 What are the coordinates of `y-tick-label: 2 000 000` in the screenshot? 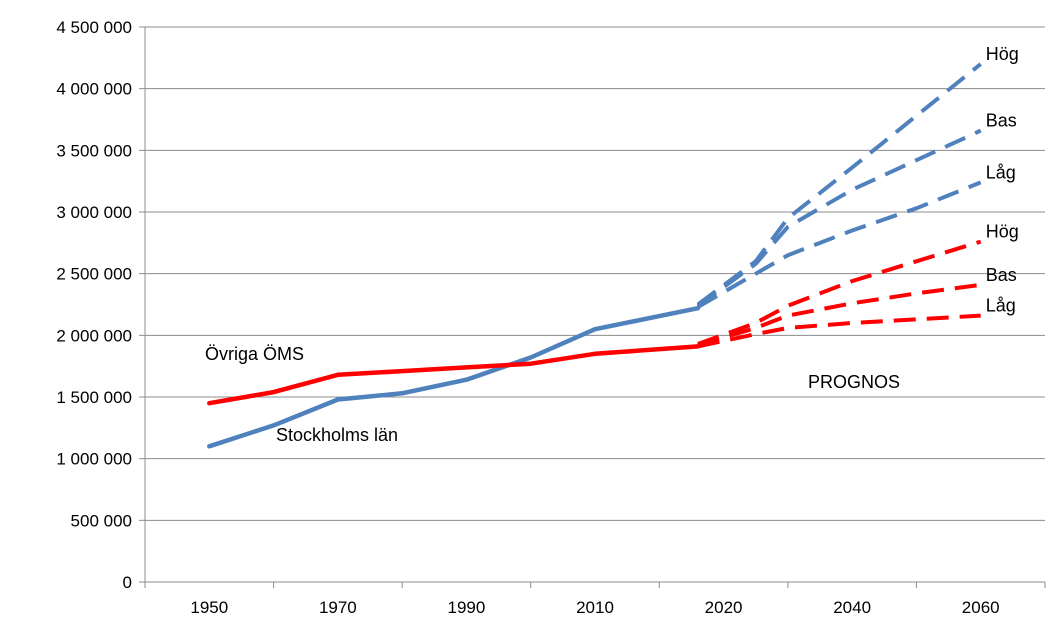 It's located at (94, 335).